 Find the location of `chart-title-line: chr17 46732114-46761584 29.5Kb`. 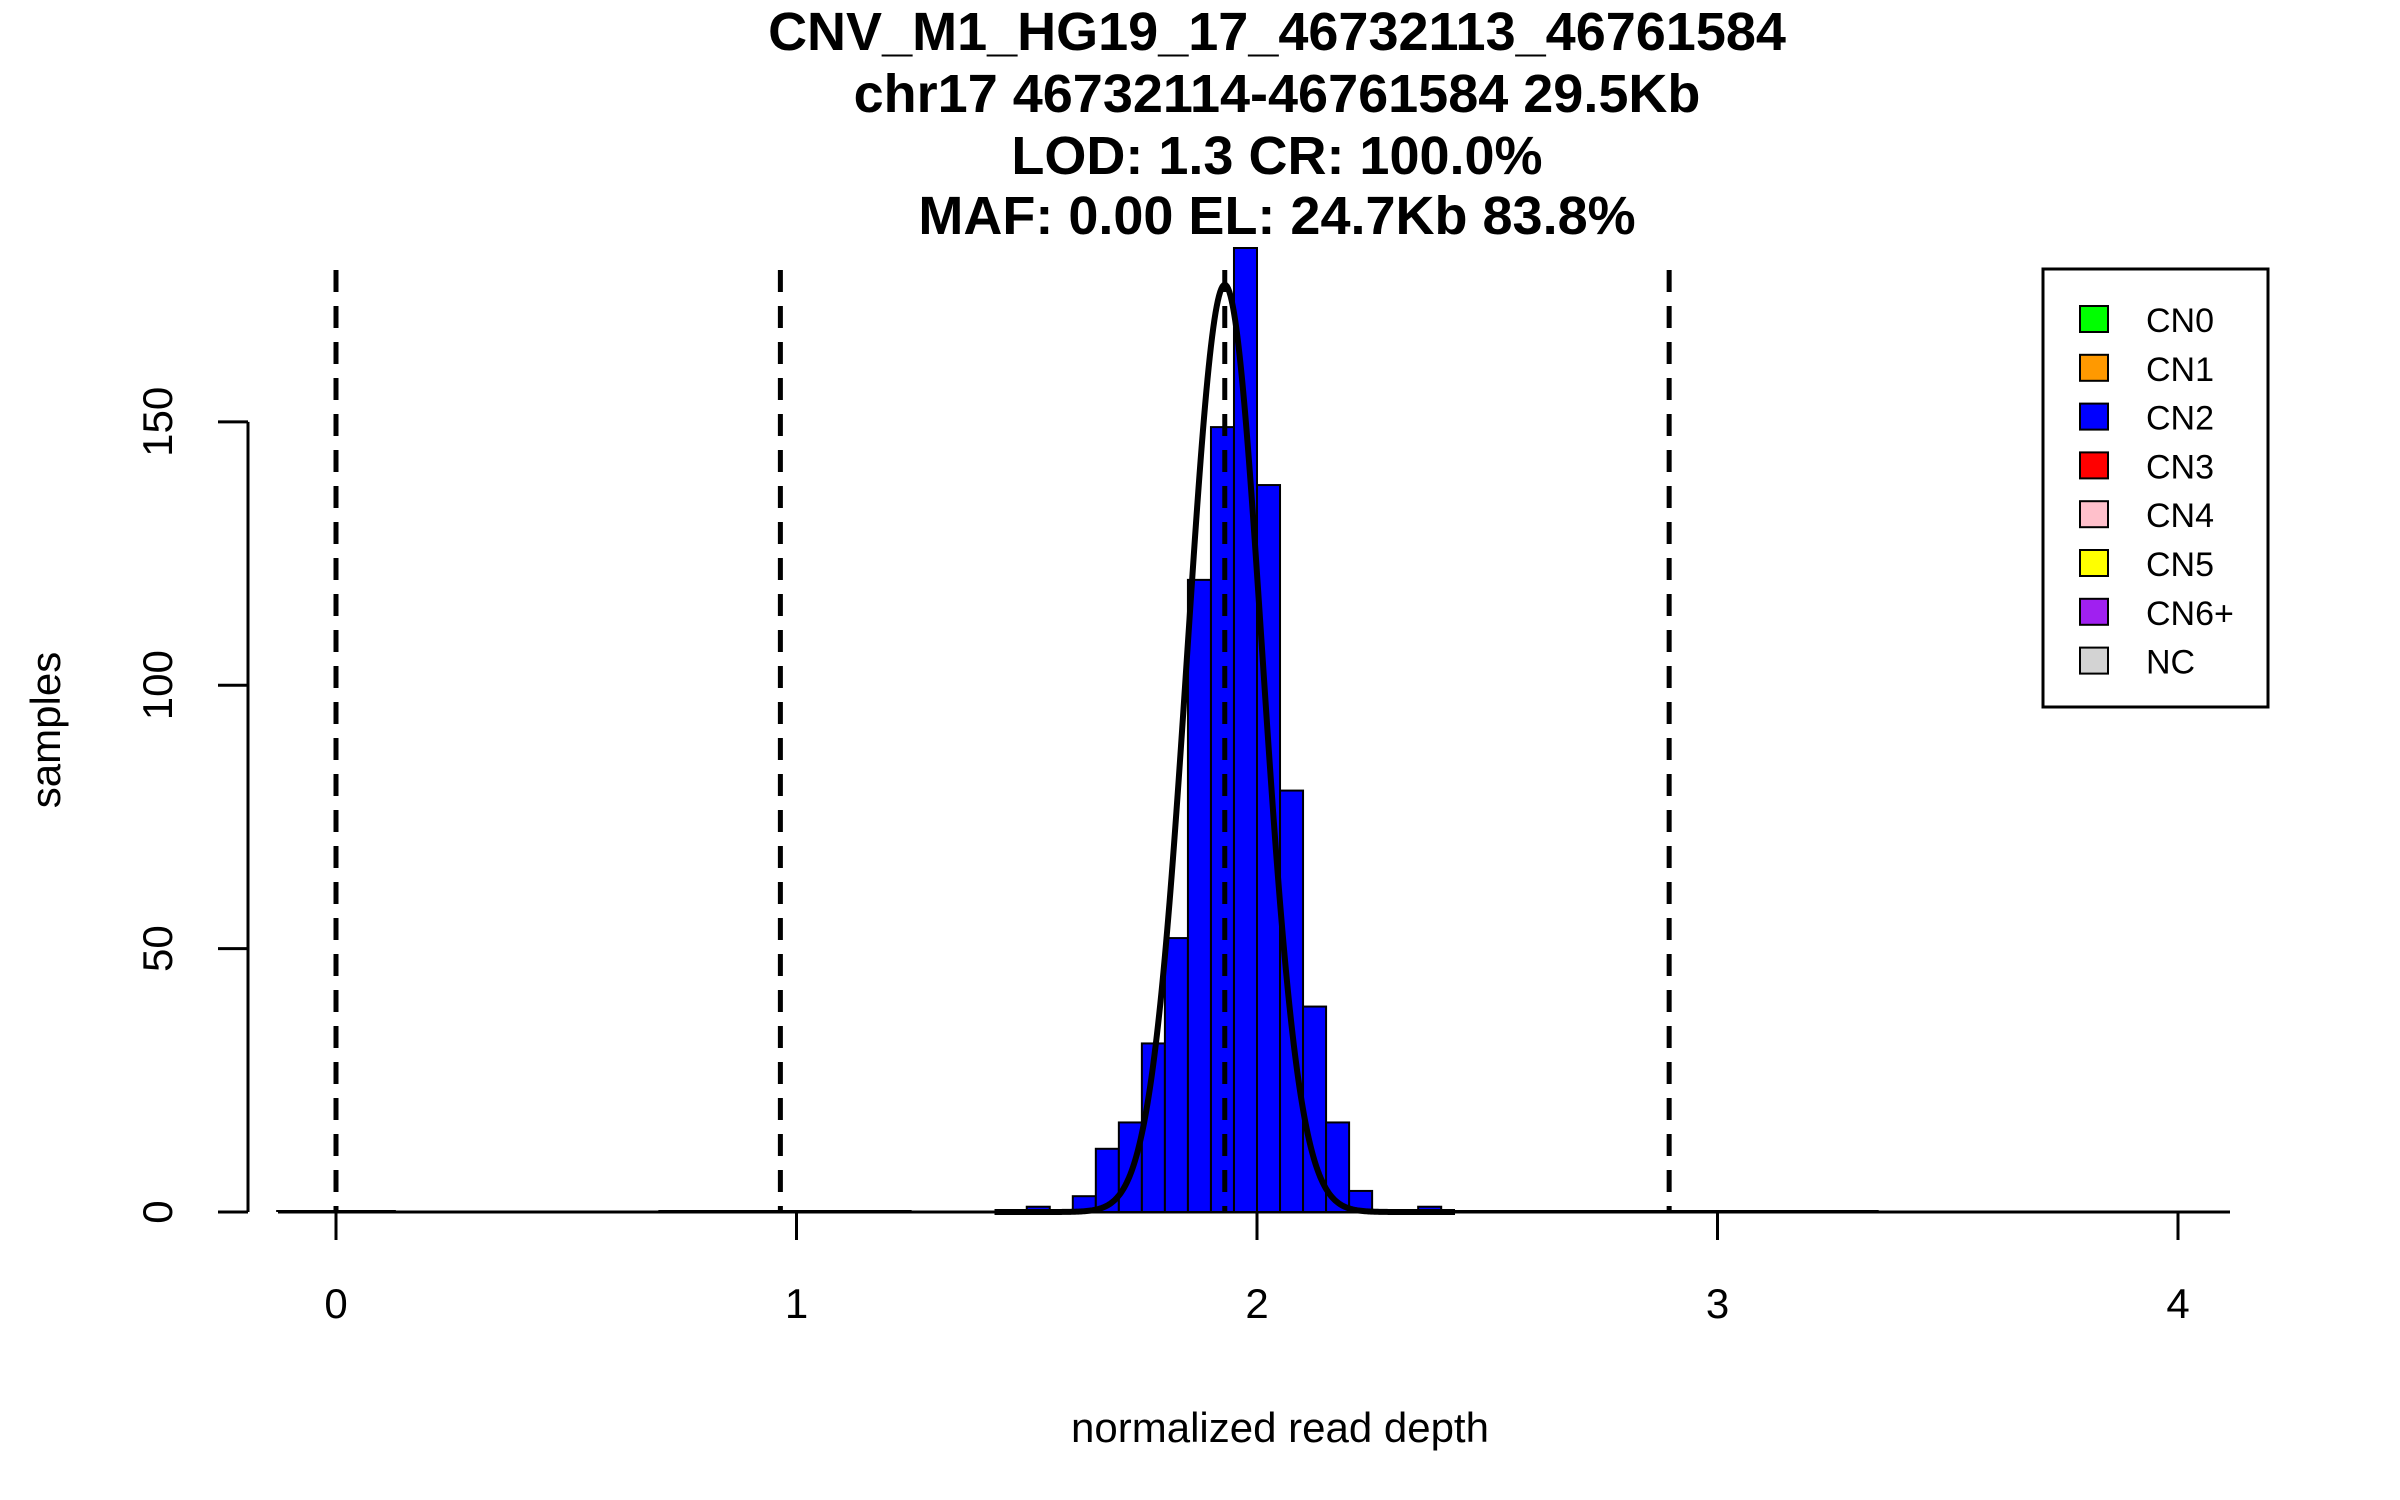

chart-title-line: chr17 46732114-46761584 29.5Kb is located at coordinates (1277, 94).